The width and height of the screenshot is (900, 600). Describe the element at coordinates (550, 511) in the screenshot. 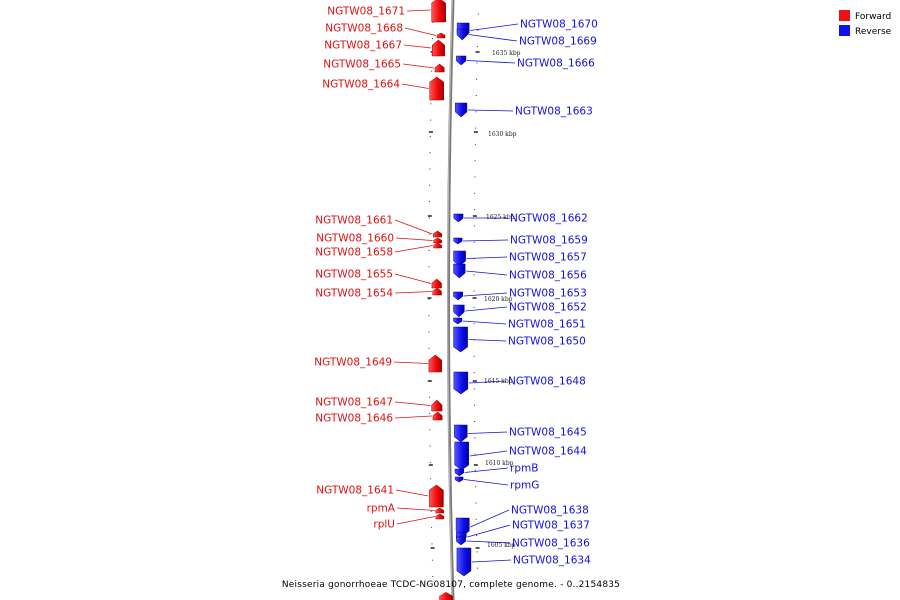

I see `gene-label-ngtw08-1638: NGTW08_1638` at that location.